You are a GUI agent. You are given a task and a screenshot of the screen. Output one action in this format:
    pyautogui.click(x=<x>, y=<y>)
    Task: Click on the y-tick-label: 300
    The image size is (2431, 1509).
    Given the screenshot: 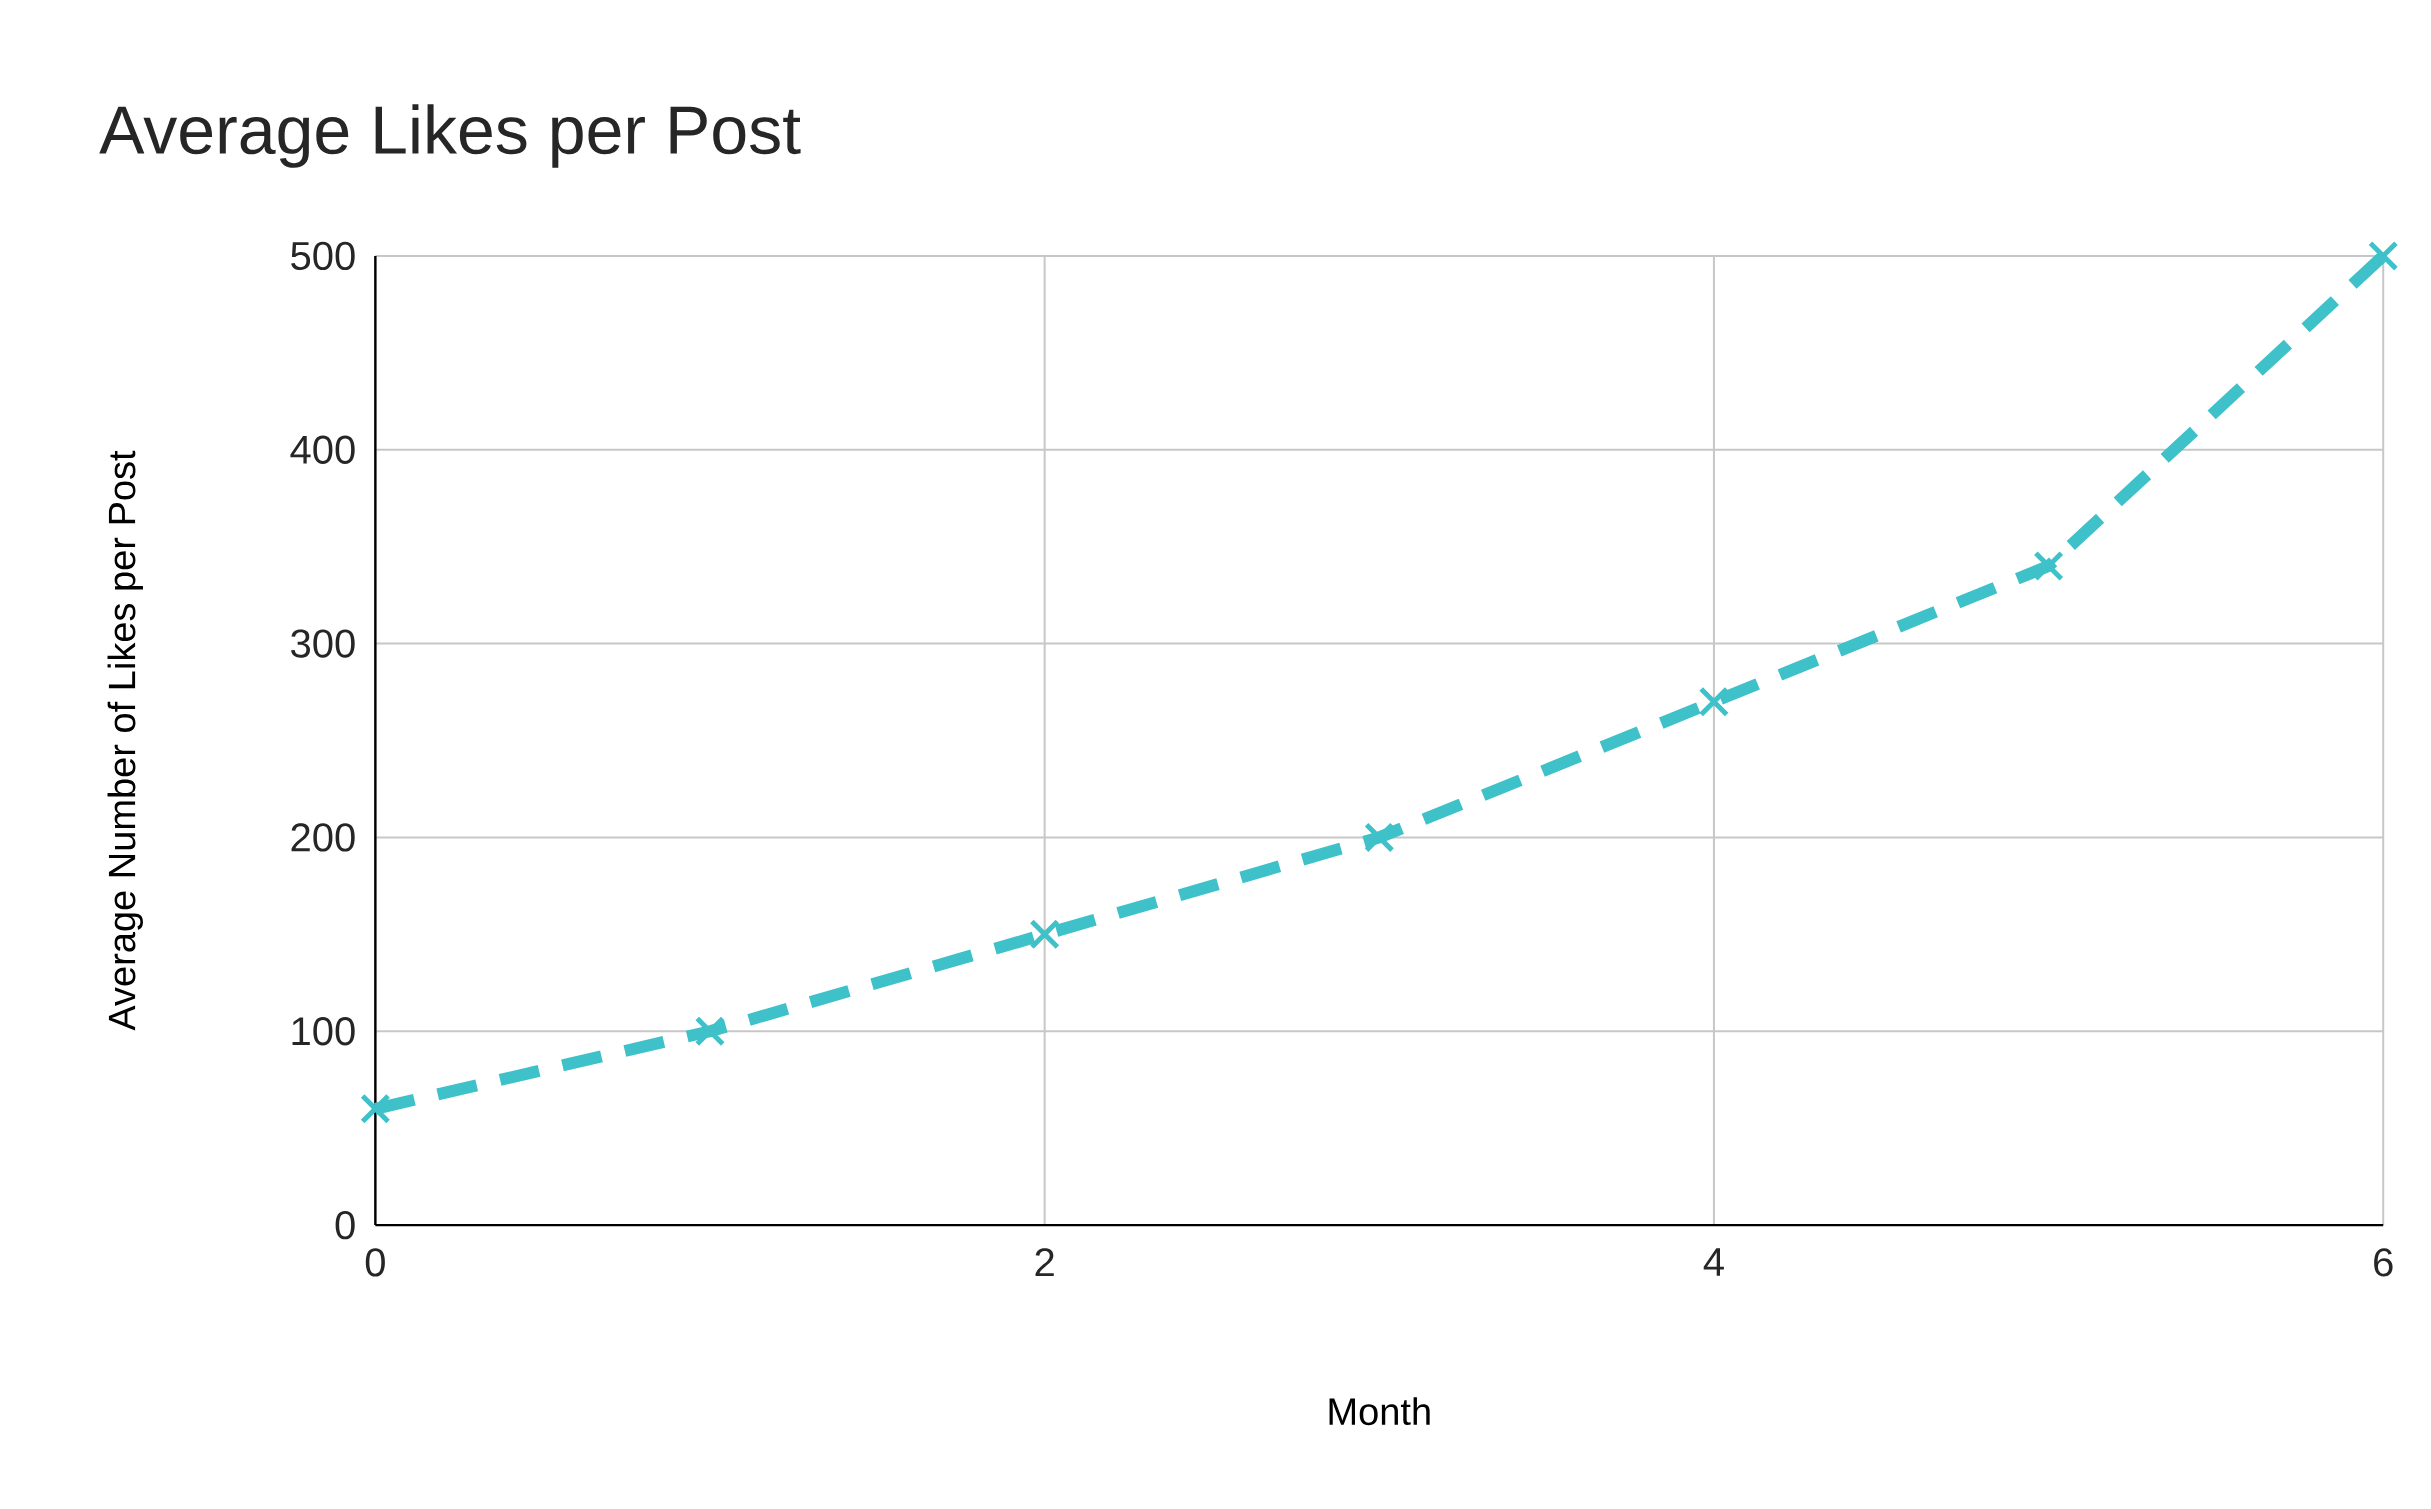 What is the action you would take?
    pyautogui.click(x=323, y=643)
    